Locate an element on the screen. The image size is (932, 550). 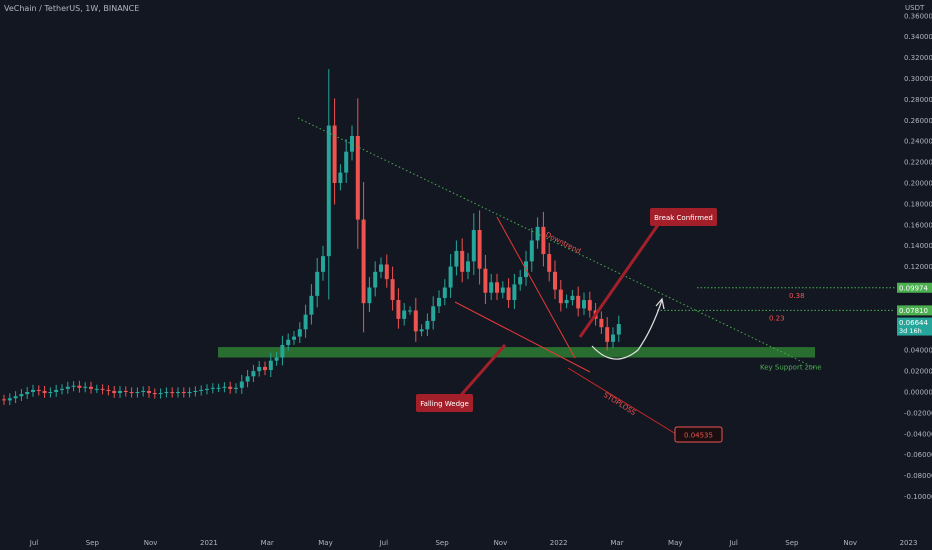
y-tick-label: 0.34000 is located at coordinates (918, 37).